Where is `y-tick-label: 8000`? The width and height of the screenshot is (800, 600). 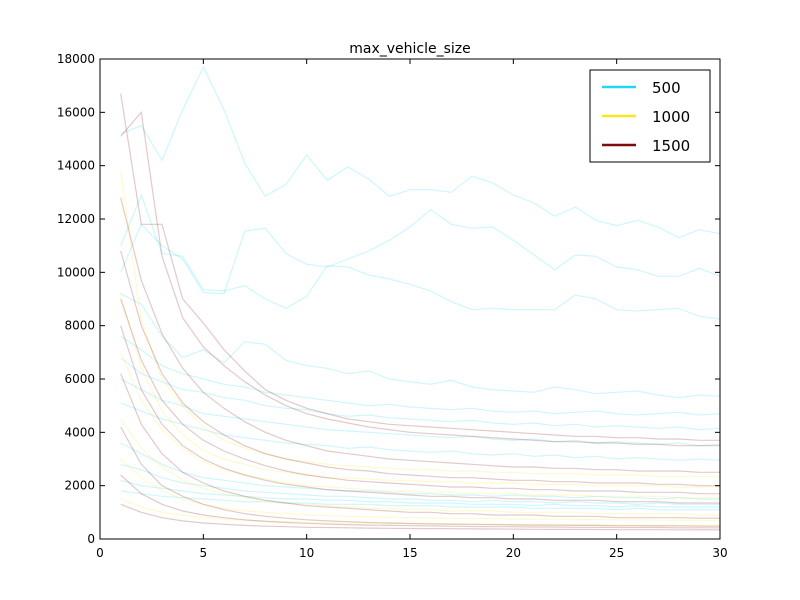
y-tick-label: 8000 is located at coordinates (79, 326).